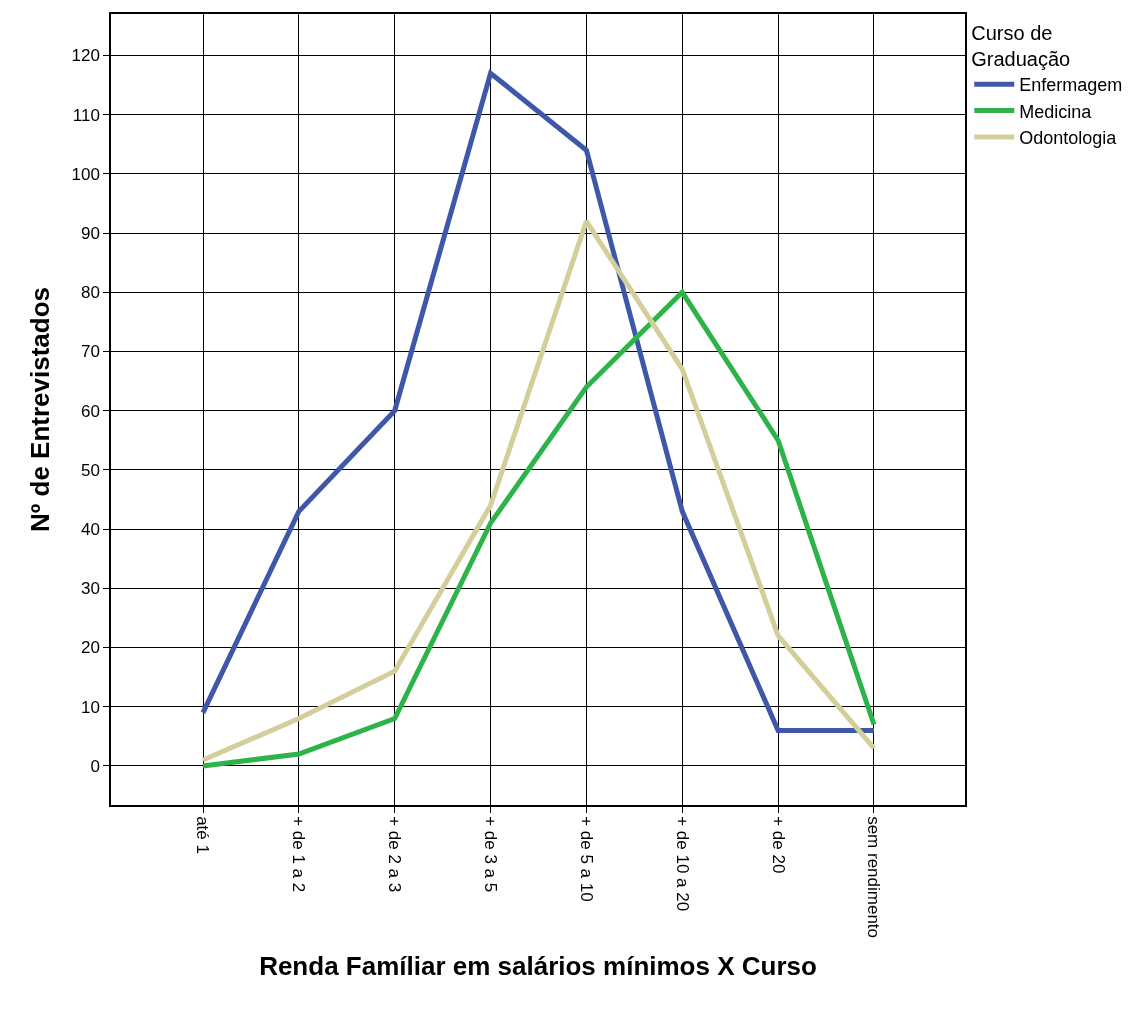 This screenshot has height=1028, width=1147. What do you see at coordinates (1056, 111) in the screenshot?
I see `legend-label: Medicina` at bounding box center [1056, 111].